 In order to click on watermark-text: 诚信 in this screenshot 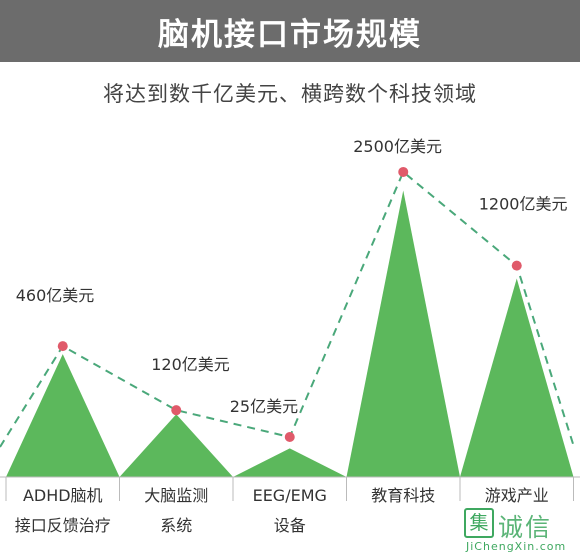, I will do `click(525, 527)`.